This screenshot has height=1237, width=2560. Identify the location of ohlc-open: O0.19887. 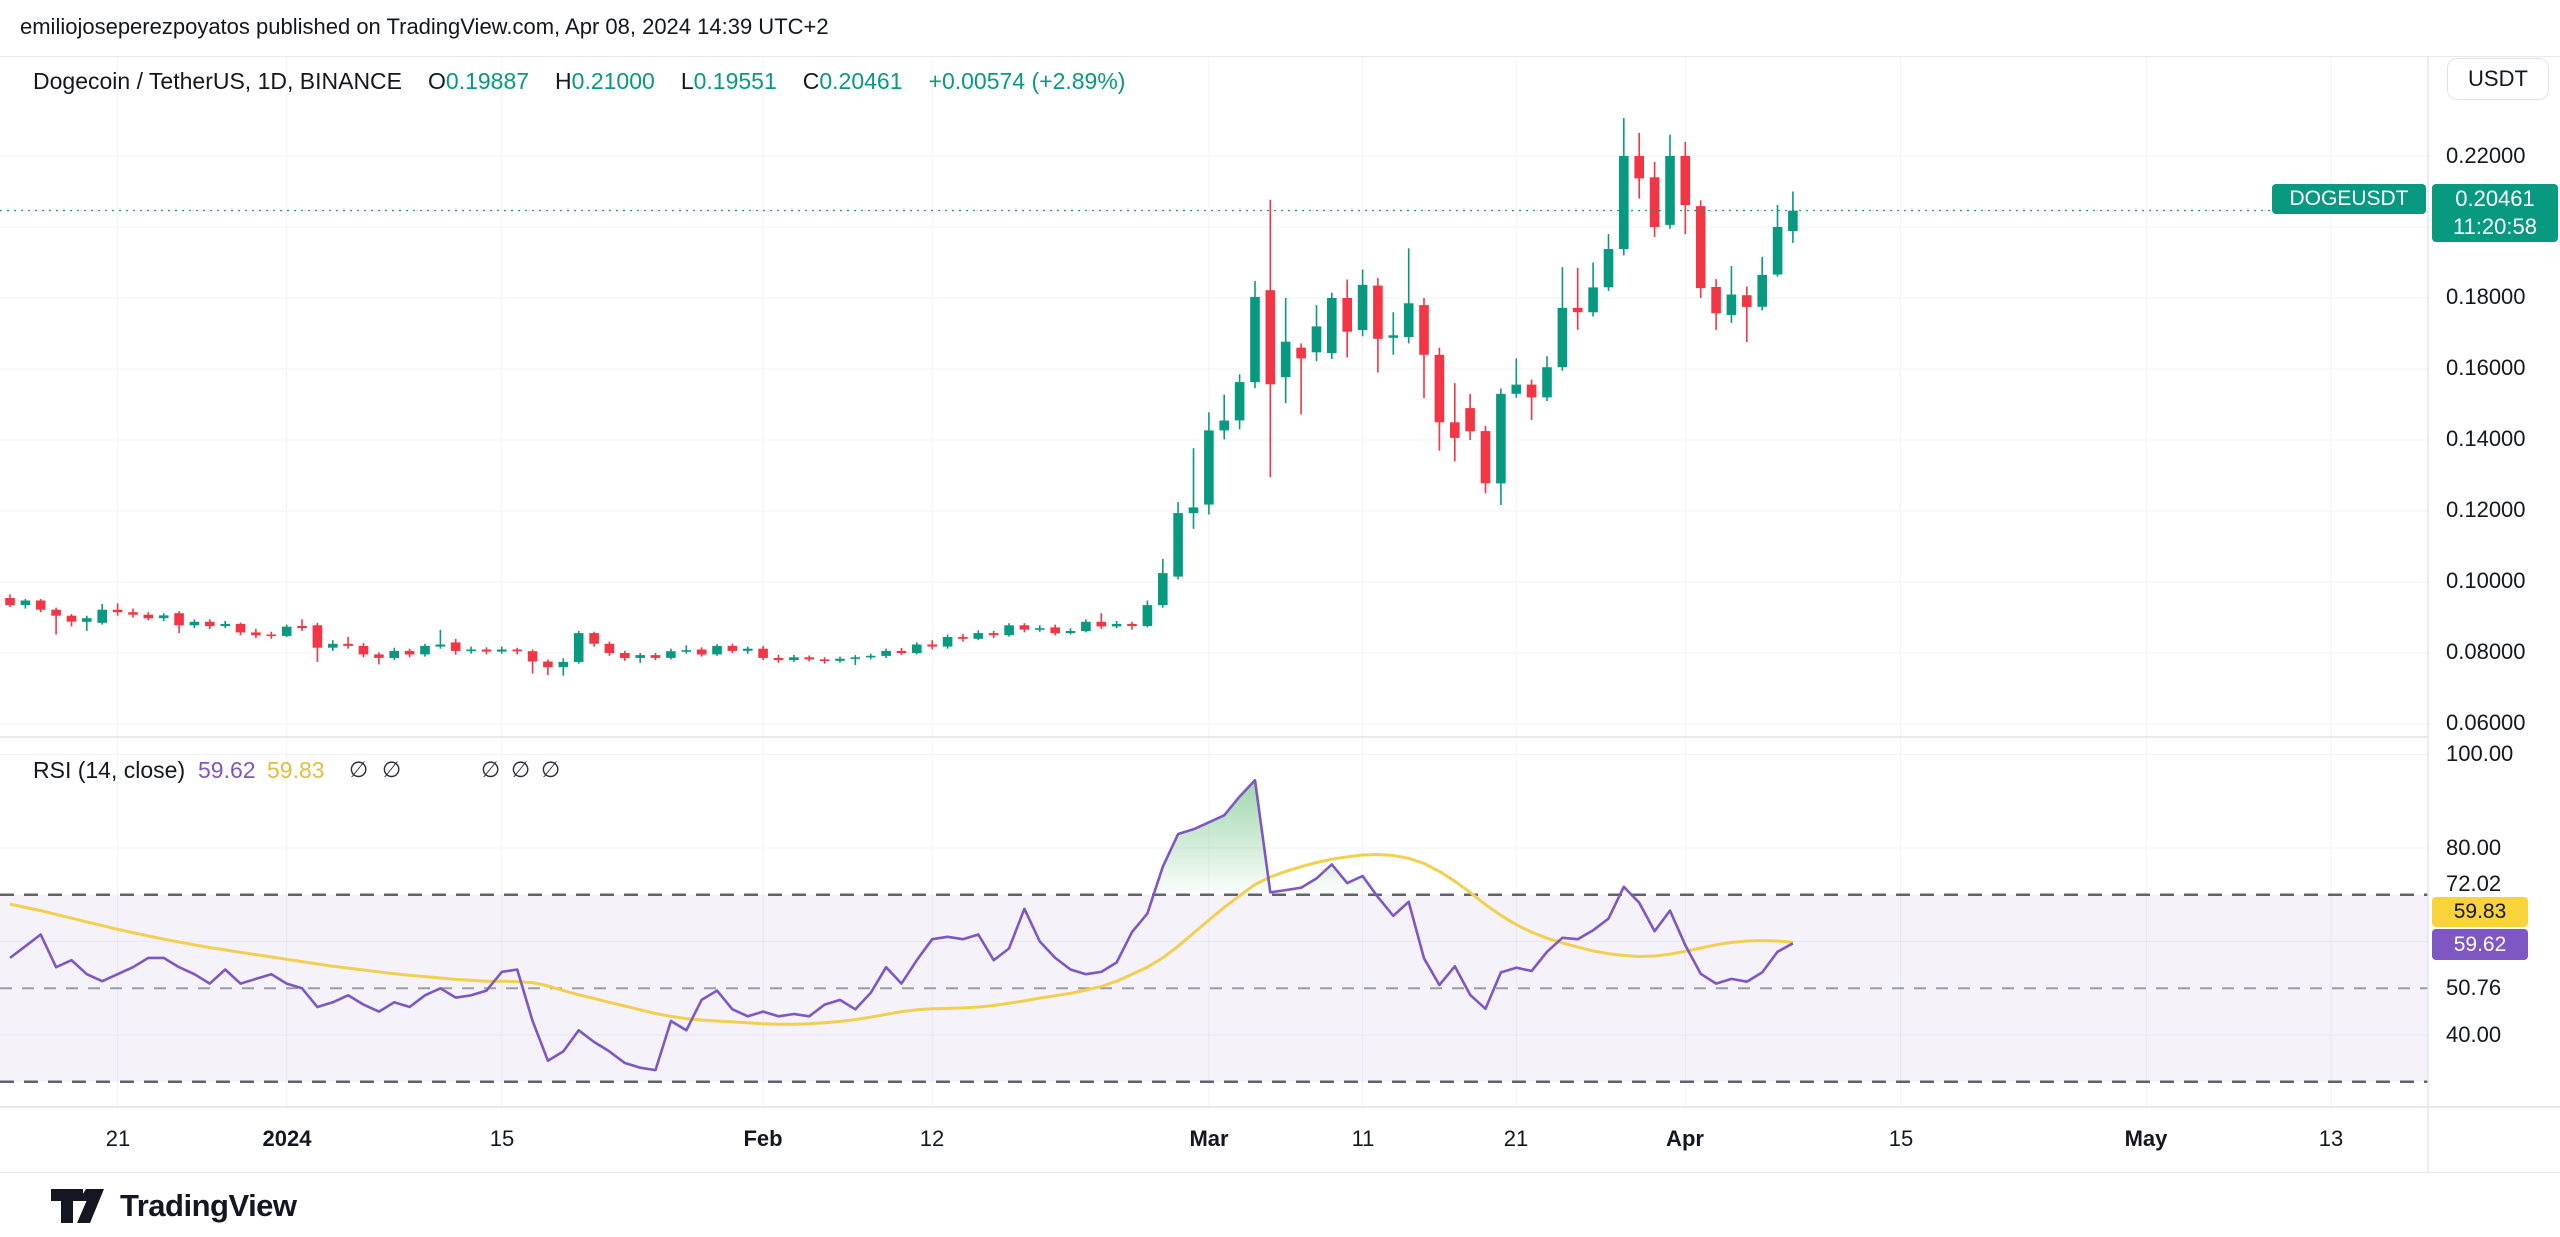
(478, 81).